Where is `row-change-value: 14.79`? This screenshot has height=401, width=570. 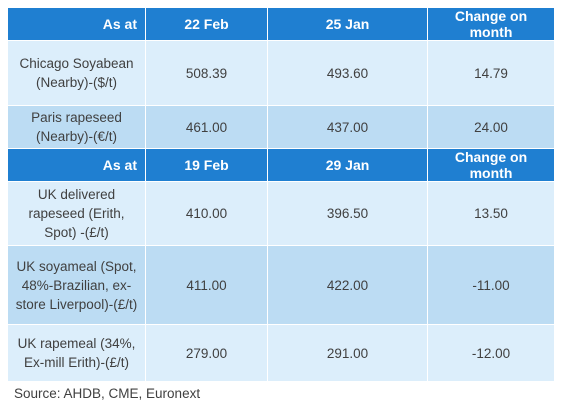 row-change-value: 14.79 is located at coordinates (491, 73).